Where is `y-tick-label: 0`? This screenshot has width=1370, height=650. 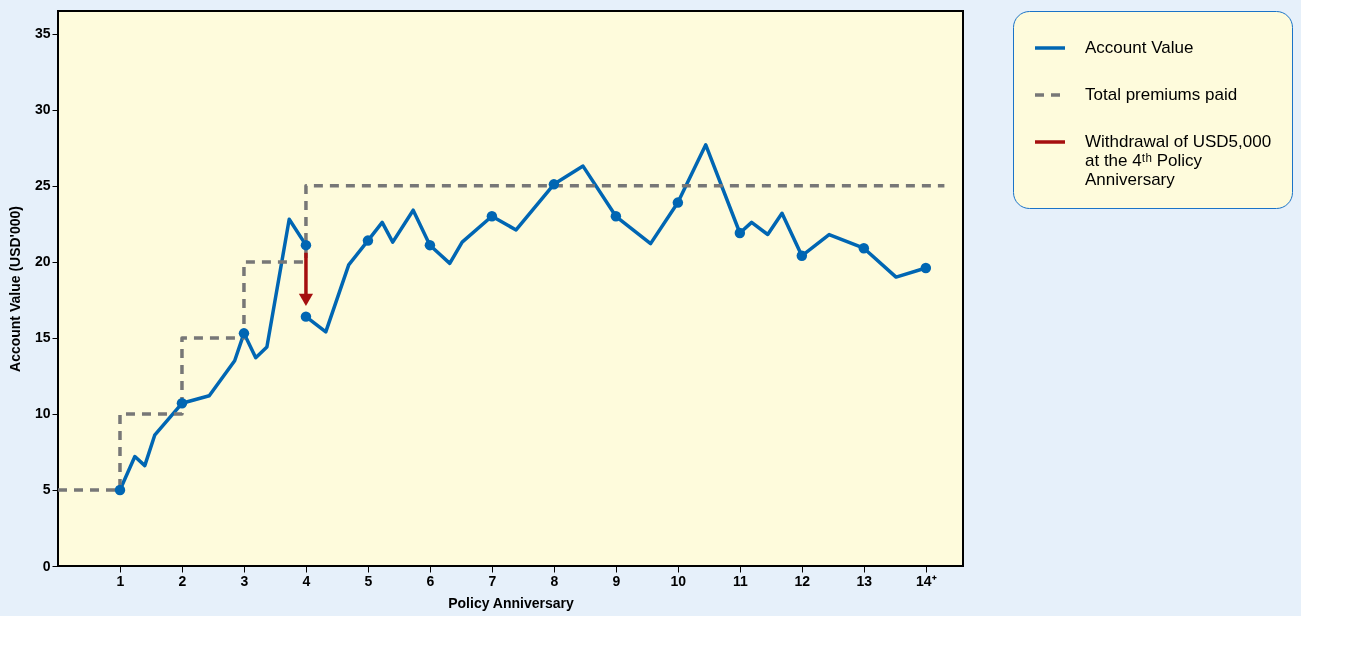
y-tick-label: 0 is located at coordinates (46, 565).